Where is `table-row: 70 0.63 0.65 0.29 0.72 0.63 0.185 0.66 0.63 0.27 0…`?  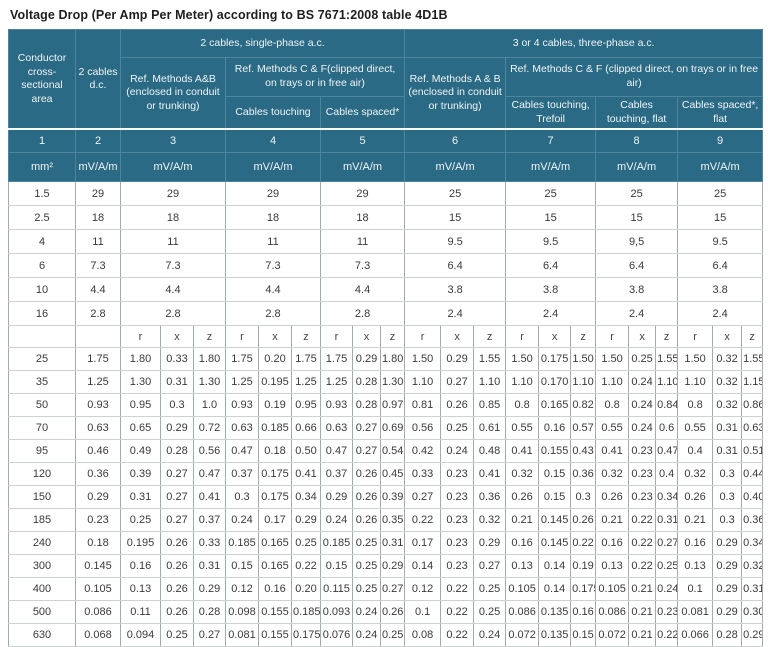
table-row: 70 0.63 0.65 0.29 0.72 0.63 0.185 0.66 0.63 0.27 0… is located at coordinates (386, 428).